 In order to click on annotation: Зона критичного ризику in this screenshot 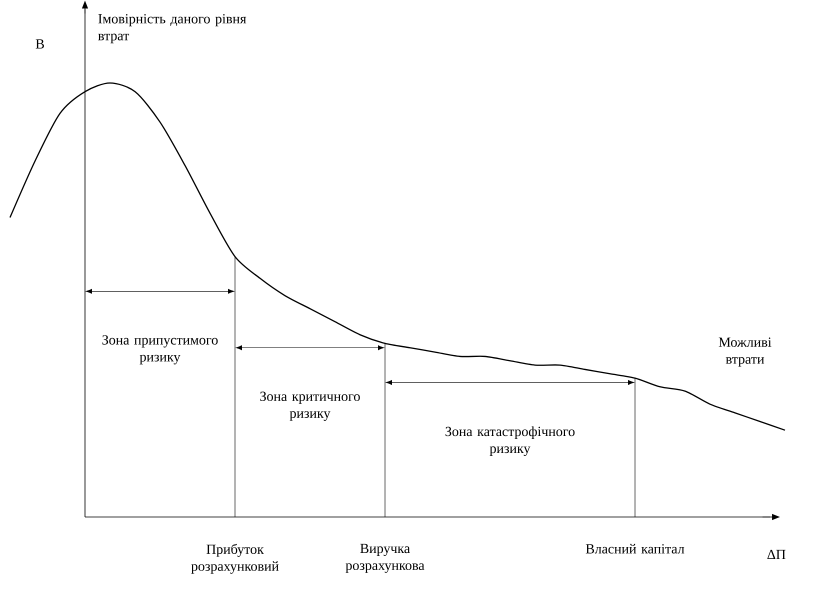, I will do `click(310, 406)`.